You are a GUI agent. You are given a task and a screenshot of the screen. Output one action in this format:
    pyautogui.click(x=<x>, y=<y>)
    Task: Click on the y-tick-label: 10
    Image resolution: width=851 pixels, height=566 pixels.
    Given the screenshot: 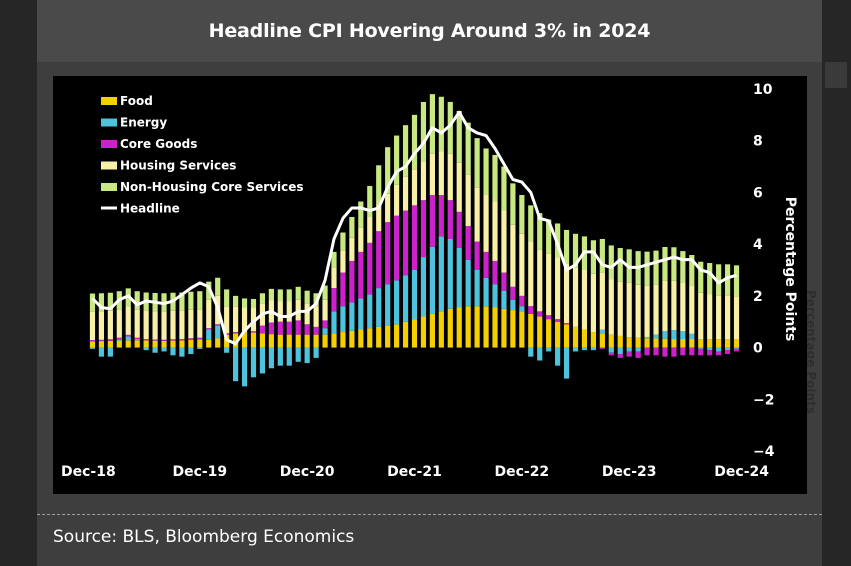 What is the action you would take?
    pyautogui.click(x=763, y=90)
    